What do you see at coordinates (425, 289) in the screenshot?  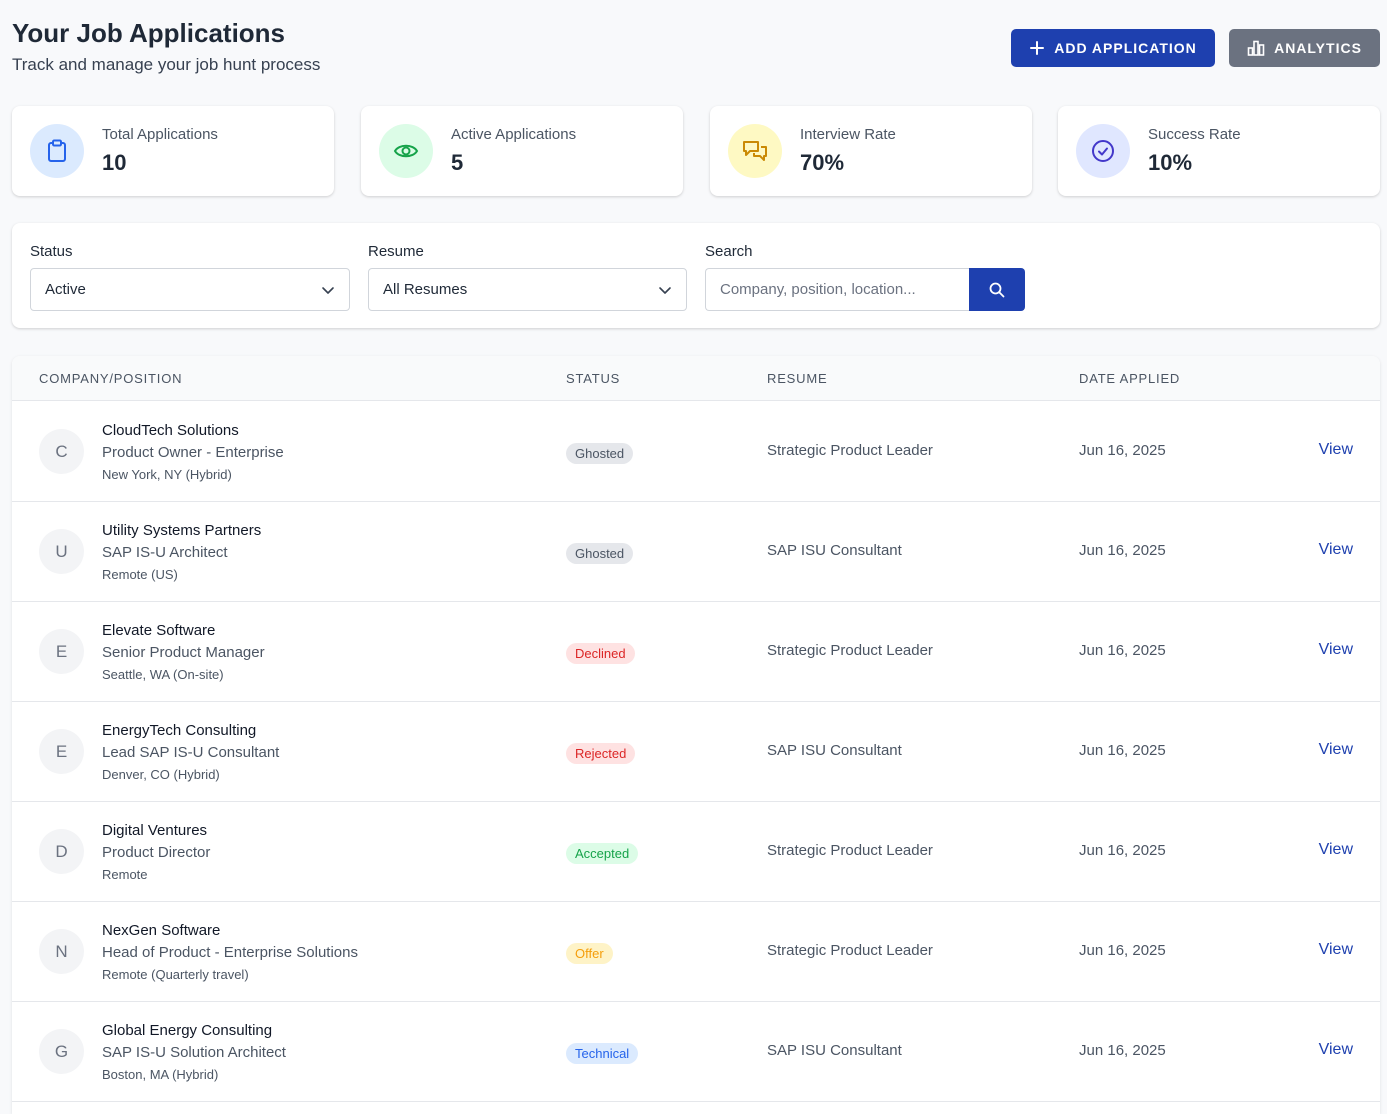 I see `resume-select-value: All Resumes` at bounding box center [425, 289].